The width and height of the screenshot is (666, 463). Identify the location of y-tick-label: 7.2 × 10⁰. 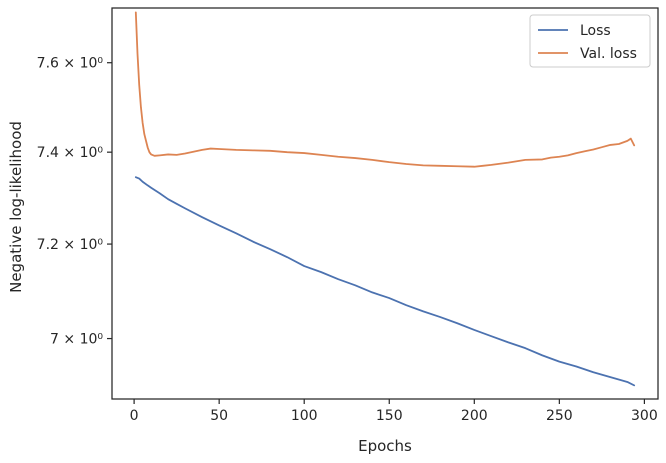
(70, 245).